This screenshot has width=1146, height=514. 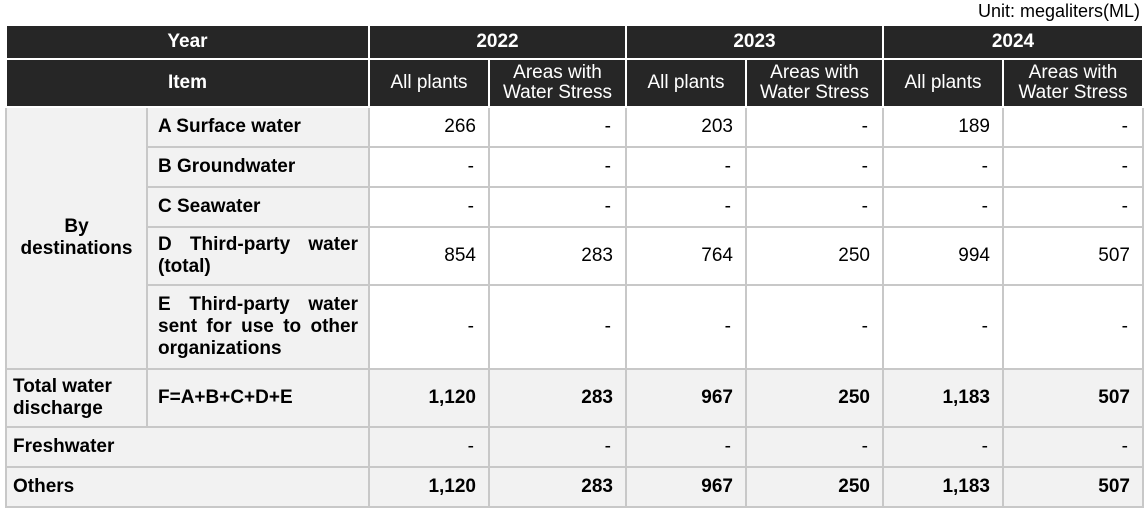 What do you see at coordinates (187, 447) in the screenshot?
I see `freshwater-label: Freshwater` at bounding box center [187, 447].